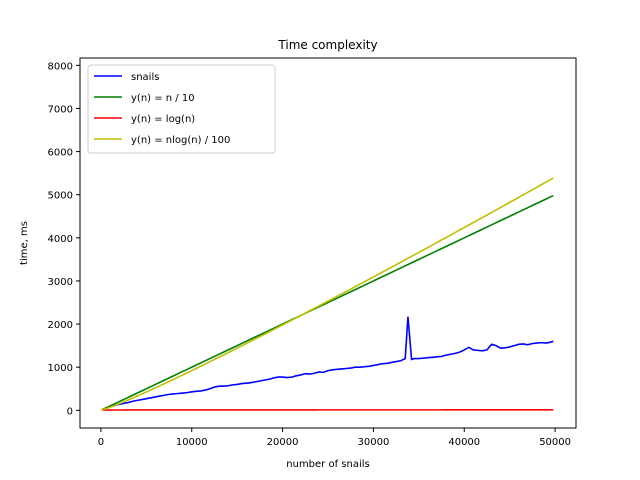 This screenshot has width=640, height=480. Describe the element at coordinates (60, 282) in the screenshot. I see `y-tick-label: 3000` at that location.